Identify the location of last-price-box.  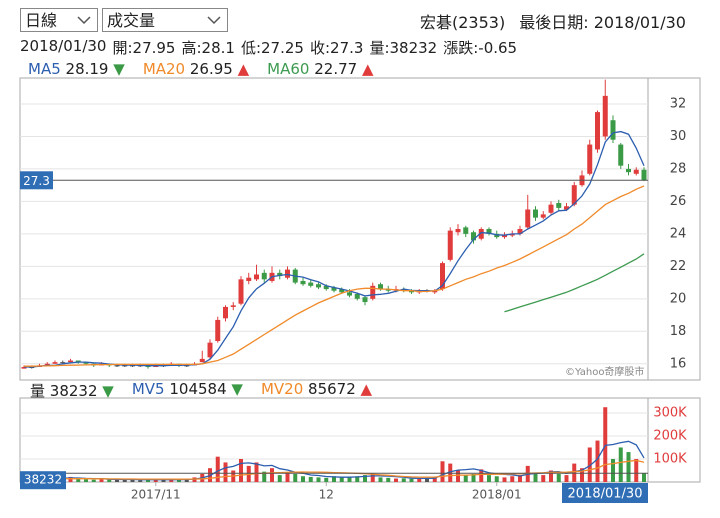
(36, 180).